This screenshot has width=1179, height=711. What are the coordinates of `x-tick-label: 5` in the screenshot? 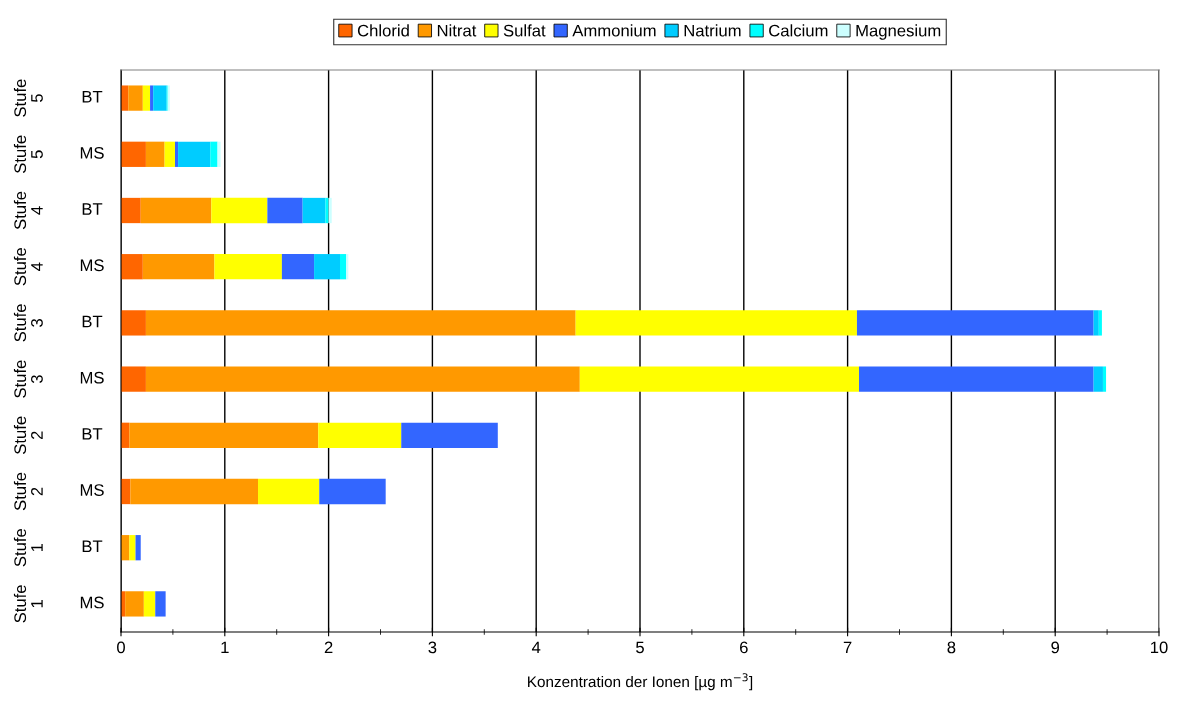 It's located at (640, 647).